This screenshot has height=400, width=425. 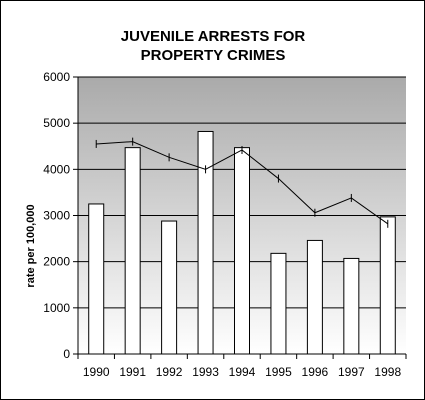 What do you see at coordinates (56, 169) in the screenshot?
I see `y-tick-label: 4000` at bounding box center [56, 169].